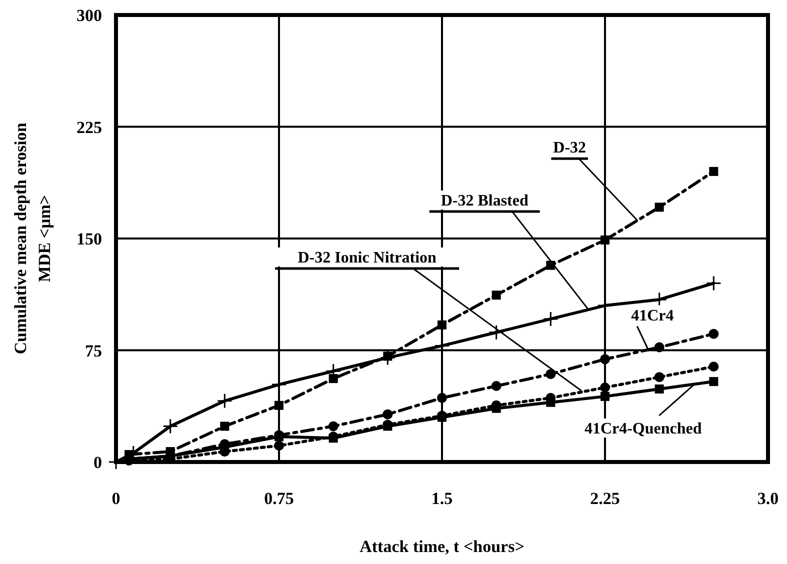 The image size is (787, 564). I want to click on annotation: D-32, so click(569, 148).